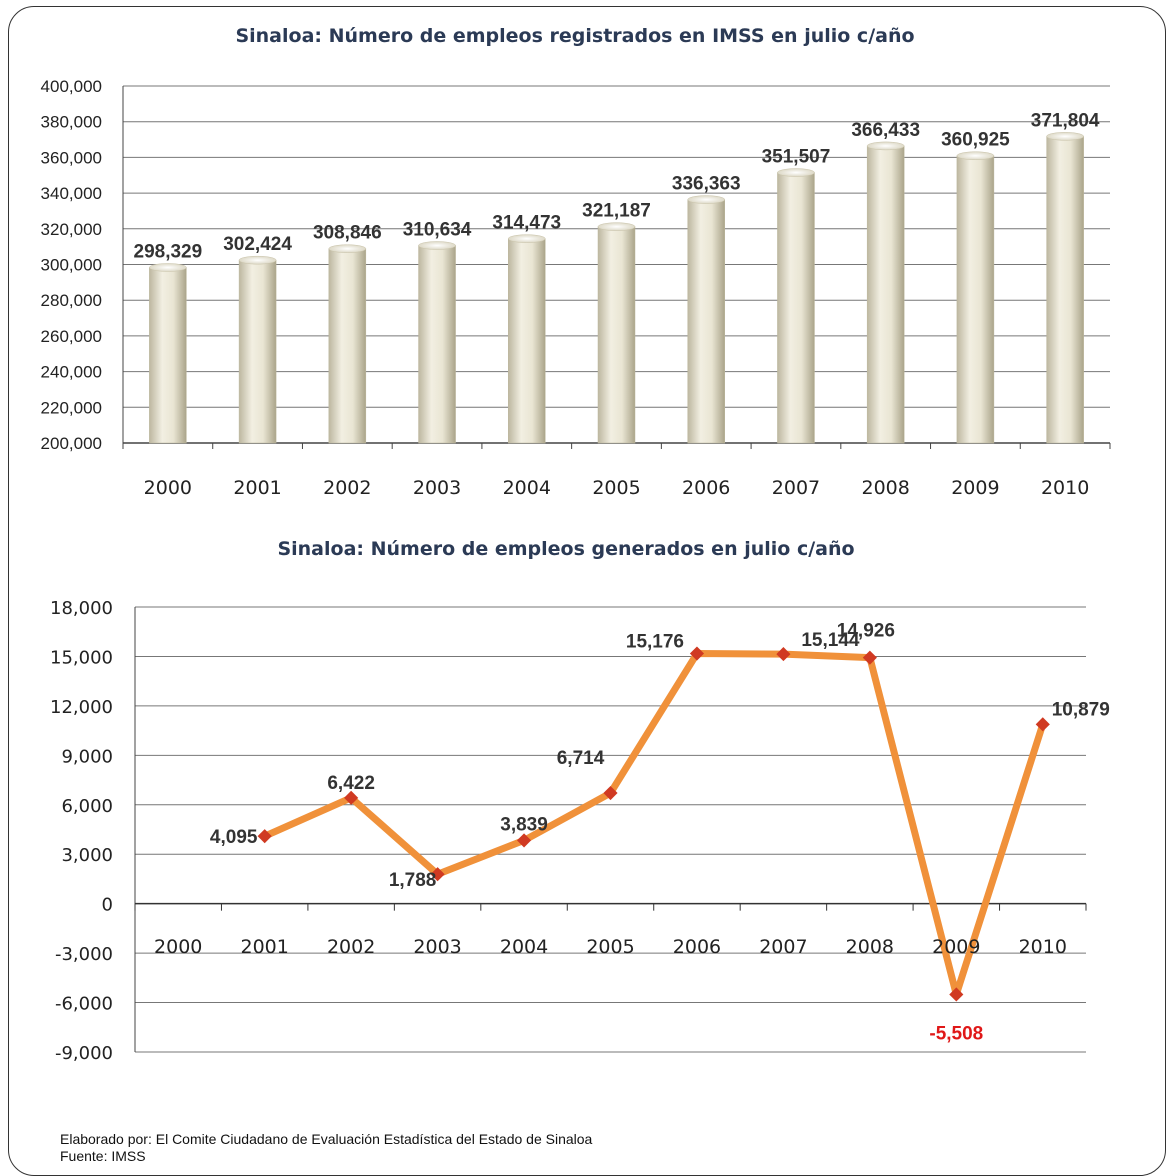 This screenshot has width=1171, height=1176. What do you see at coordinates (103, 1156) in the screenshot?
I see `footer-source: Fuente: IMSS` at bounding box center [103, 1156].